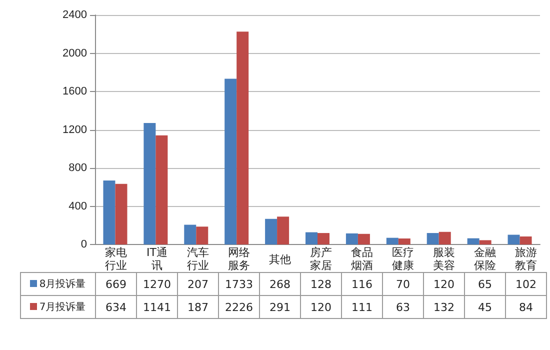  I want to click on x-tick-label: 食品烟酒, so click(362, 259).